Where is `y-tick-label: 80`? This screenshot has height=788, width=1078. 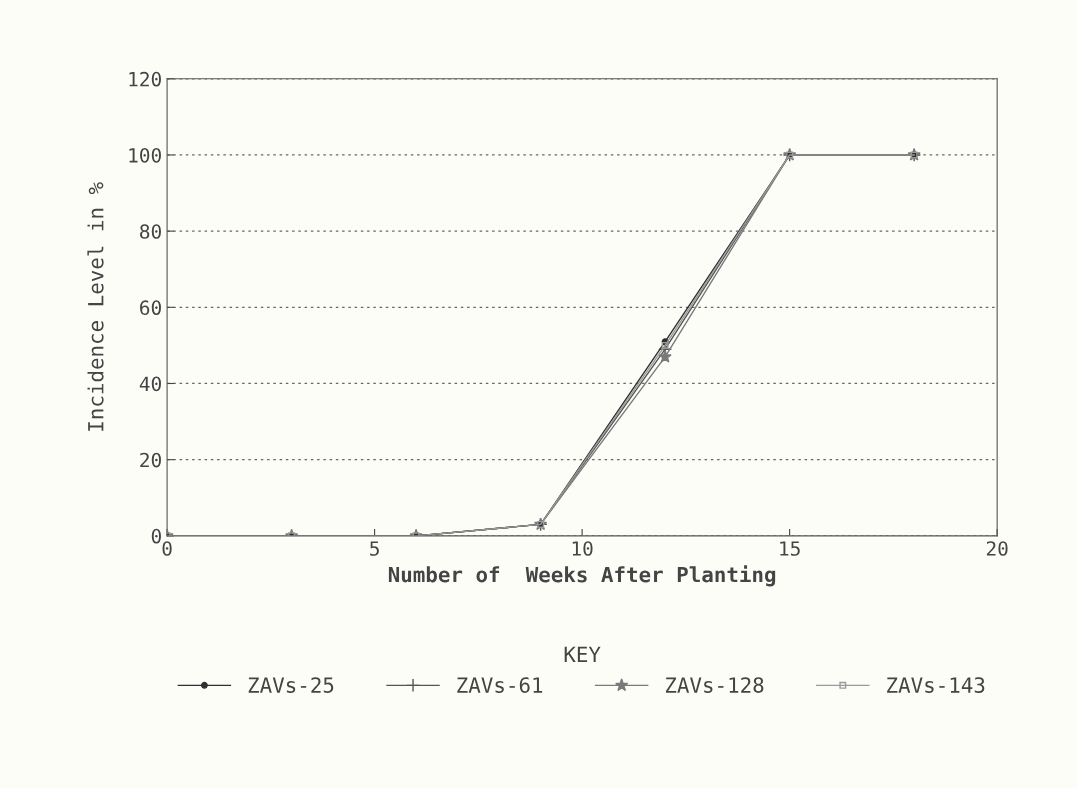
y-tick-label: 80 is located at coordinates (150, 231).